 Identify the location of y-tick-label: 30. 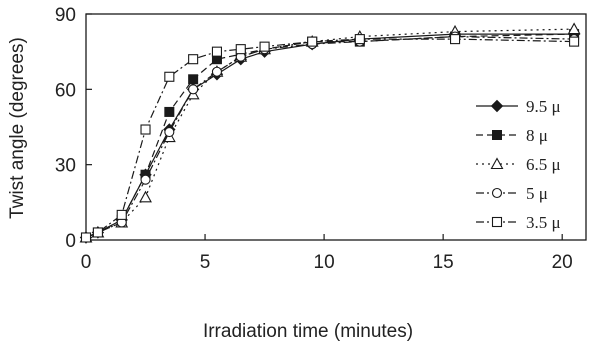
(65, 166).